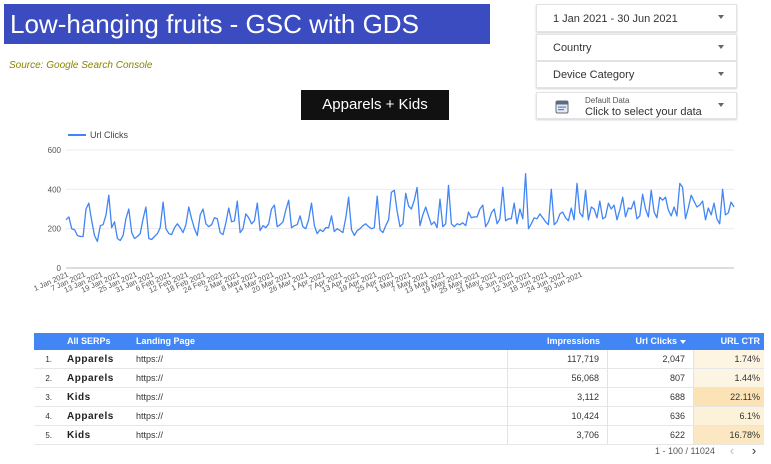  Describe the element at coordinates (615, 19) in the screenshot. I see `date-range-value: 1 Jan 2021 - 30 Jun 2021` at that location.